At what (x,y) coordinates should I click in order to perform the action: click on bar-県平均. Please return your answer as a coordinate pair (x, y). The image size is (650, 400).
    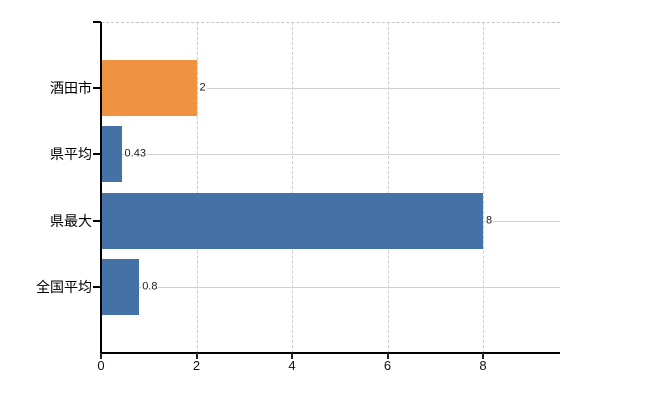
    Looking at the image, I should click on (111, 154).